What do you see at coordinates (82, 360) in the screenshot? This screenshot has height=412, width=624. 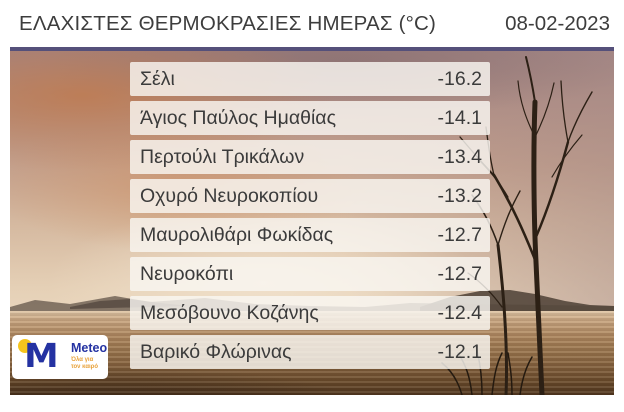 I see `logo-tagline-line1: Όλα για` at bounding box center [82, 360].